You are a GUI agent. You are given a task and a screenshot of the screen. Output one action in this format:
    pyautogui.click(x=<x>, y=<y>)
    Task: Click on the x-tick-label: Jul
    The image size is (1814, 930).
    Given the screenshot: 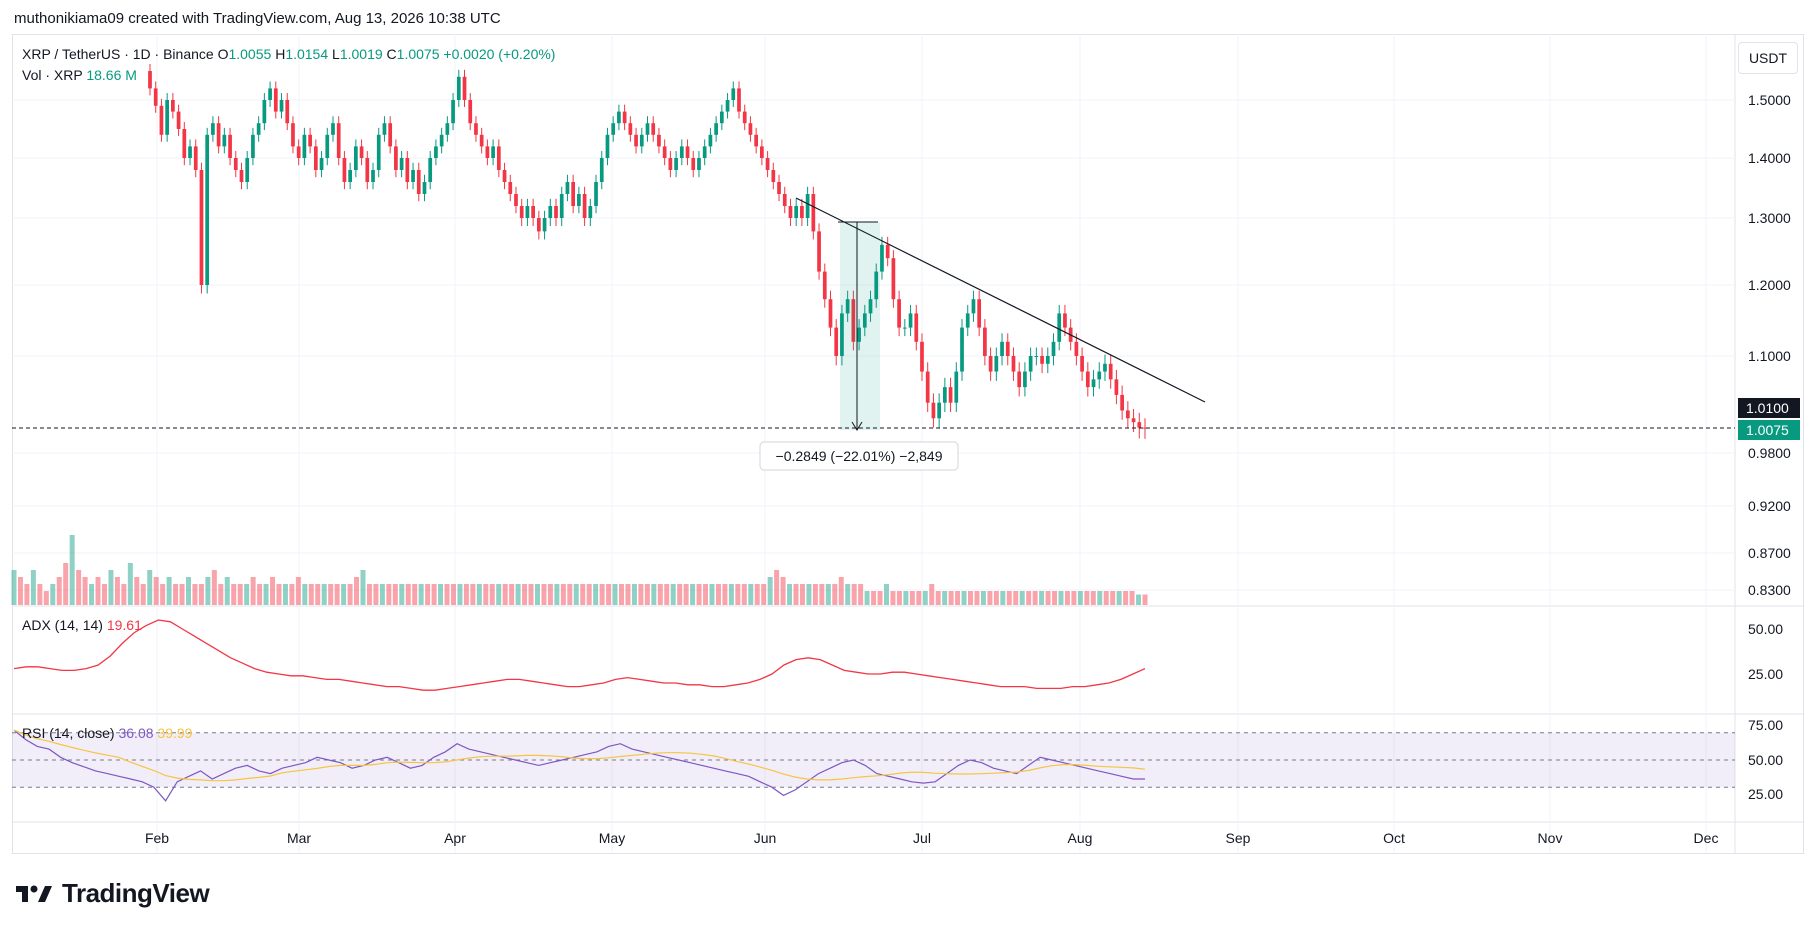 What is the action you would take?
    pyautogui.click(x=922, y=838)
    